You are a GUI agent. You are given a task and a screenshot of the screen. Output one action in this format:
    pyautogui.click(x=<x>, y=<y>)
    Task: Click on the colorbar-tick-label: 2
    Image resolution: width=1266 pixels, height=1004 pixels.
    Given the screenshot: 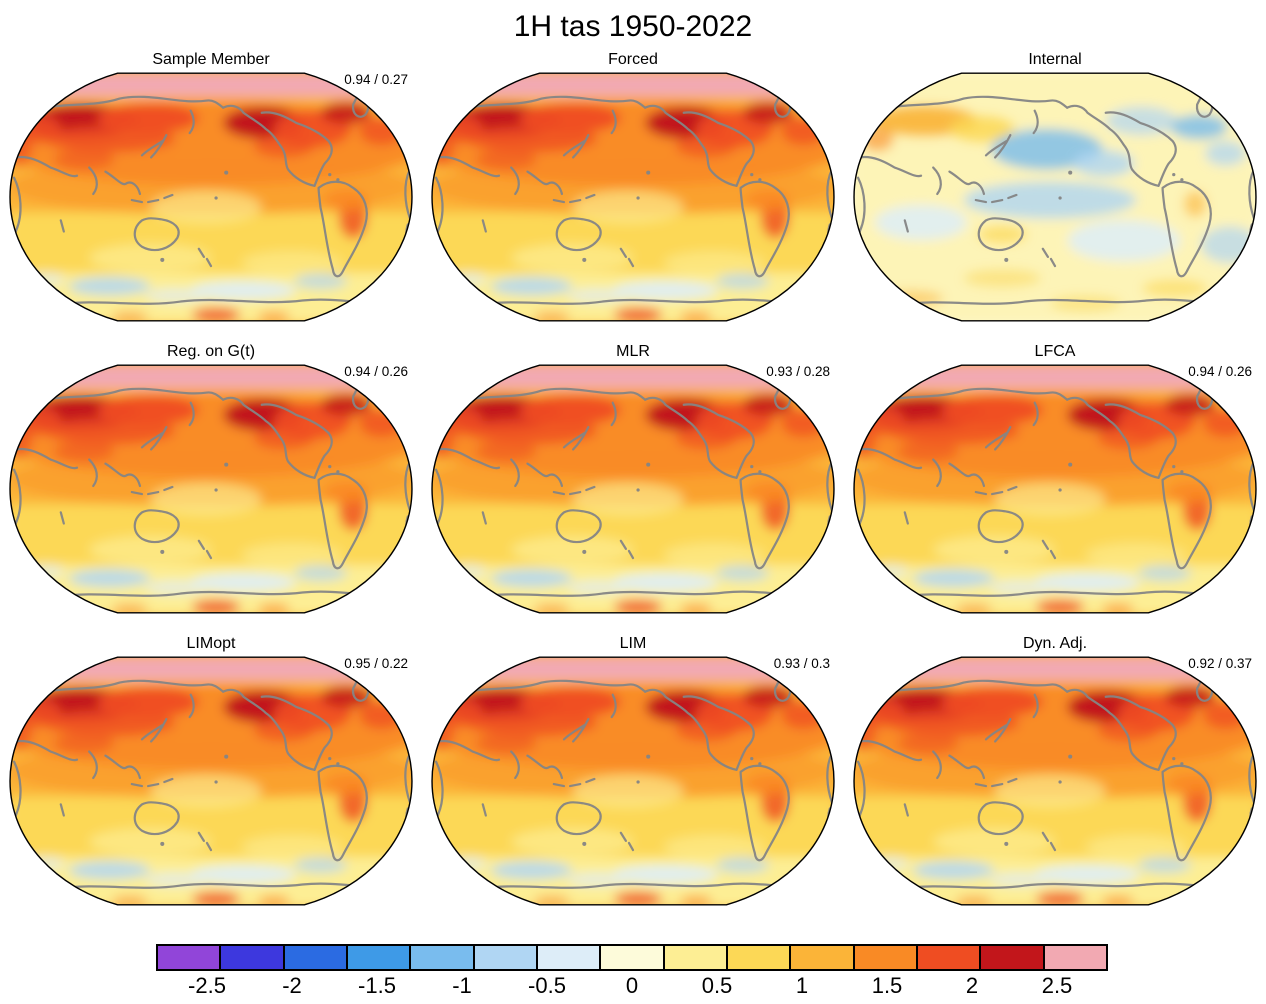 What is the action you would take?
    pyautogui.click(x=972, y=985)
    